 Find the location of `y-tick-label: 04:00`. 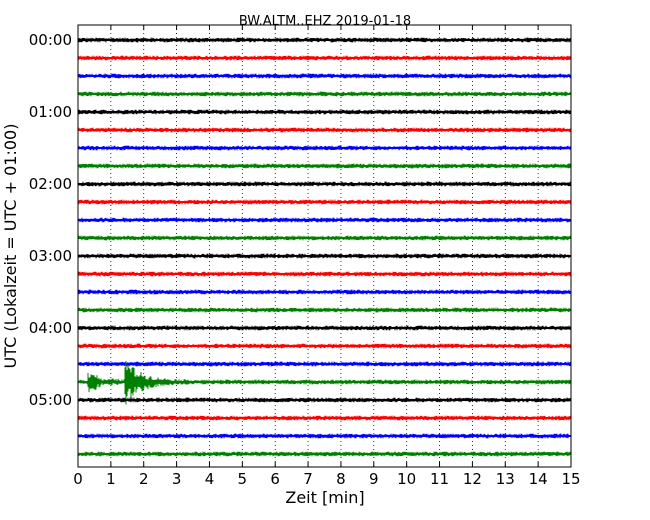

y-tick-label: 04:00 is located at coordinates (50, 328).